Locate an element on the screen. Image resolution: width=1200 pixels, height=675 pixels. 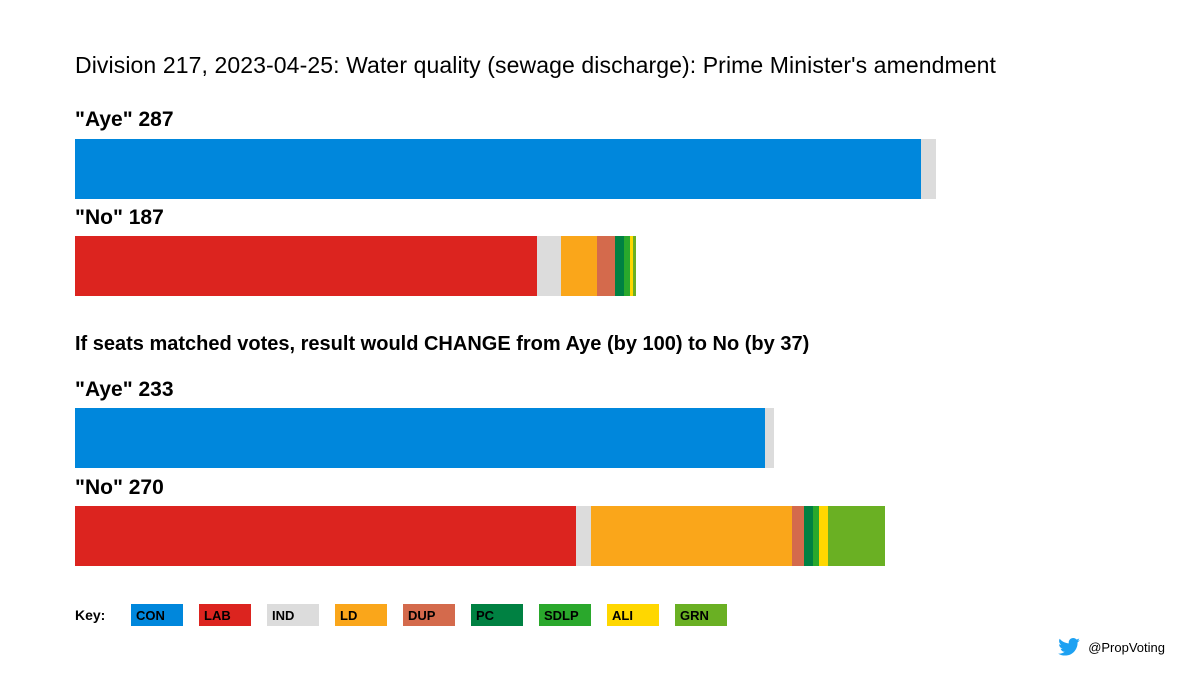
legend-item-ind: IND is located at coordinates (293, 615).